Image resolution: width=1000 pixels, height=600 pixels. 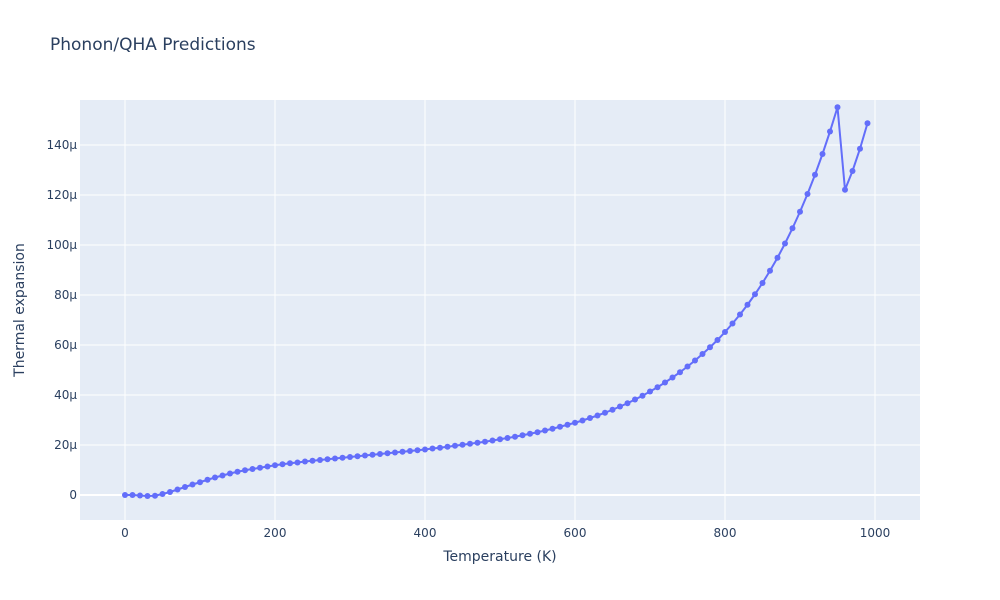 What do you see at coordinates (61, 145) in the screenshot?
I see `y-tick-label: 140μ` at bounding box center [61, 145].